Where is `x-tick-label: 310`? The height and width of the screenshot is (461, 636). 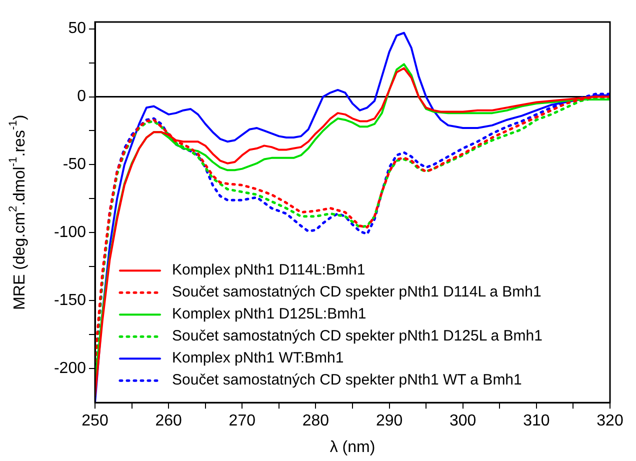
x-tick-label: 310 is located at coordinates (536, 421).